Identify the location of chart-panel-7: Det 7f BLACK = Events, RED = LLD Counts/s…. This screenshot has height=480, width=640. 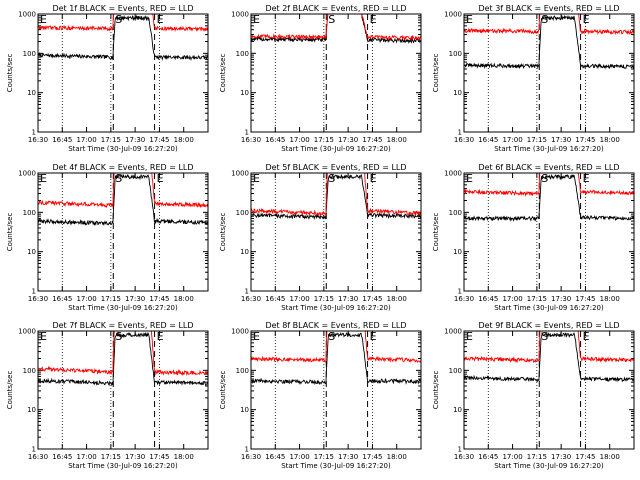
(107, 395).